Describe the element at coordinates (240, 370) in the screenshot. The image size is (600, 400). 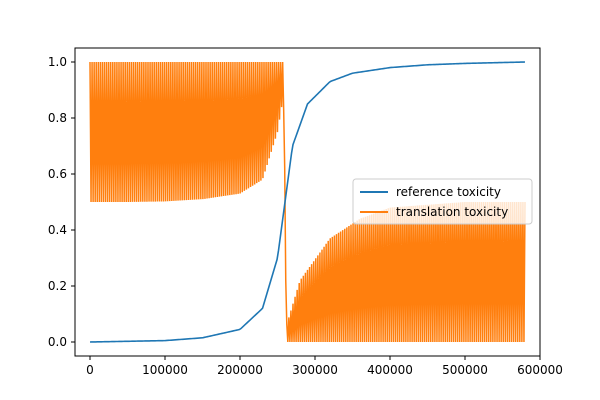
I see `x-tick-label: 200000` at that location.